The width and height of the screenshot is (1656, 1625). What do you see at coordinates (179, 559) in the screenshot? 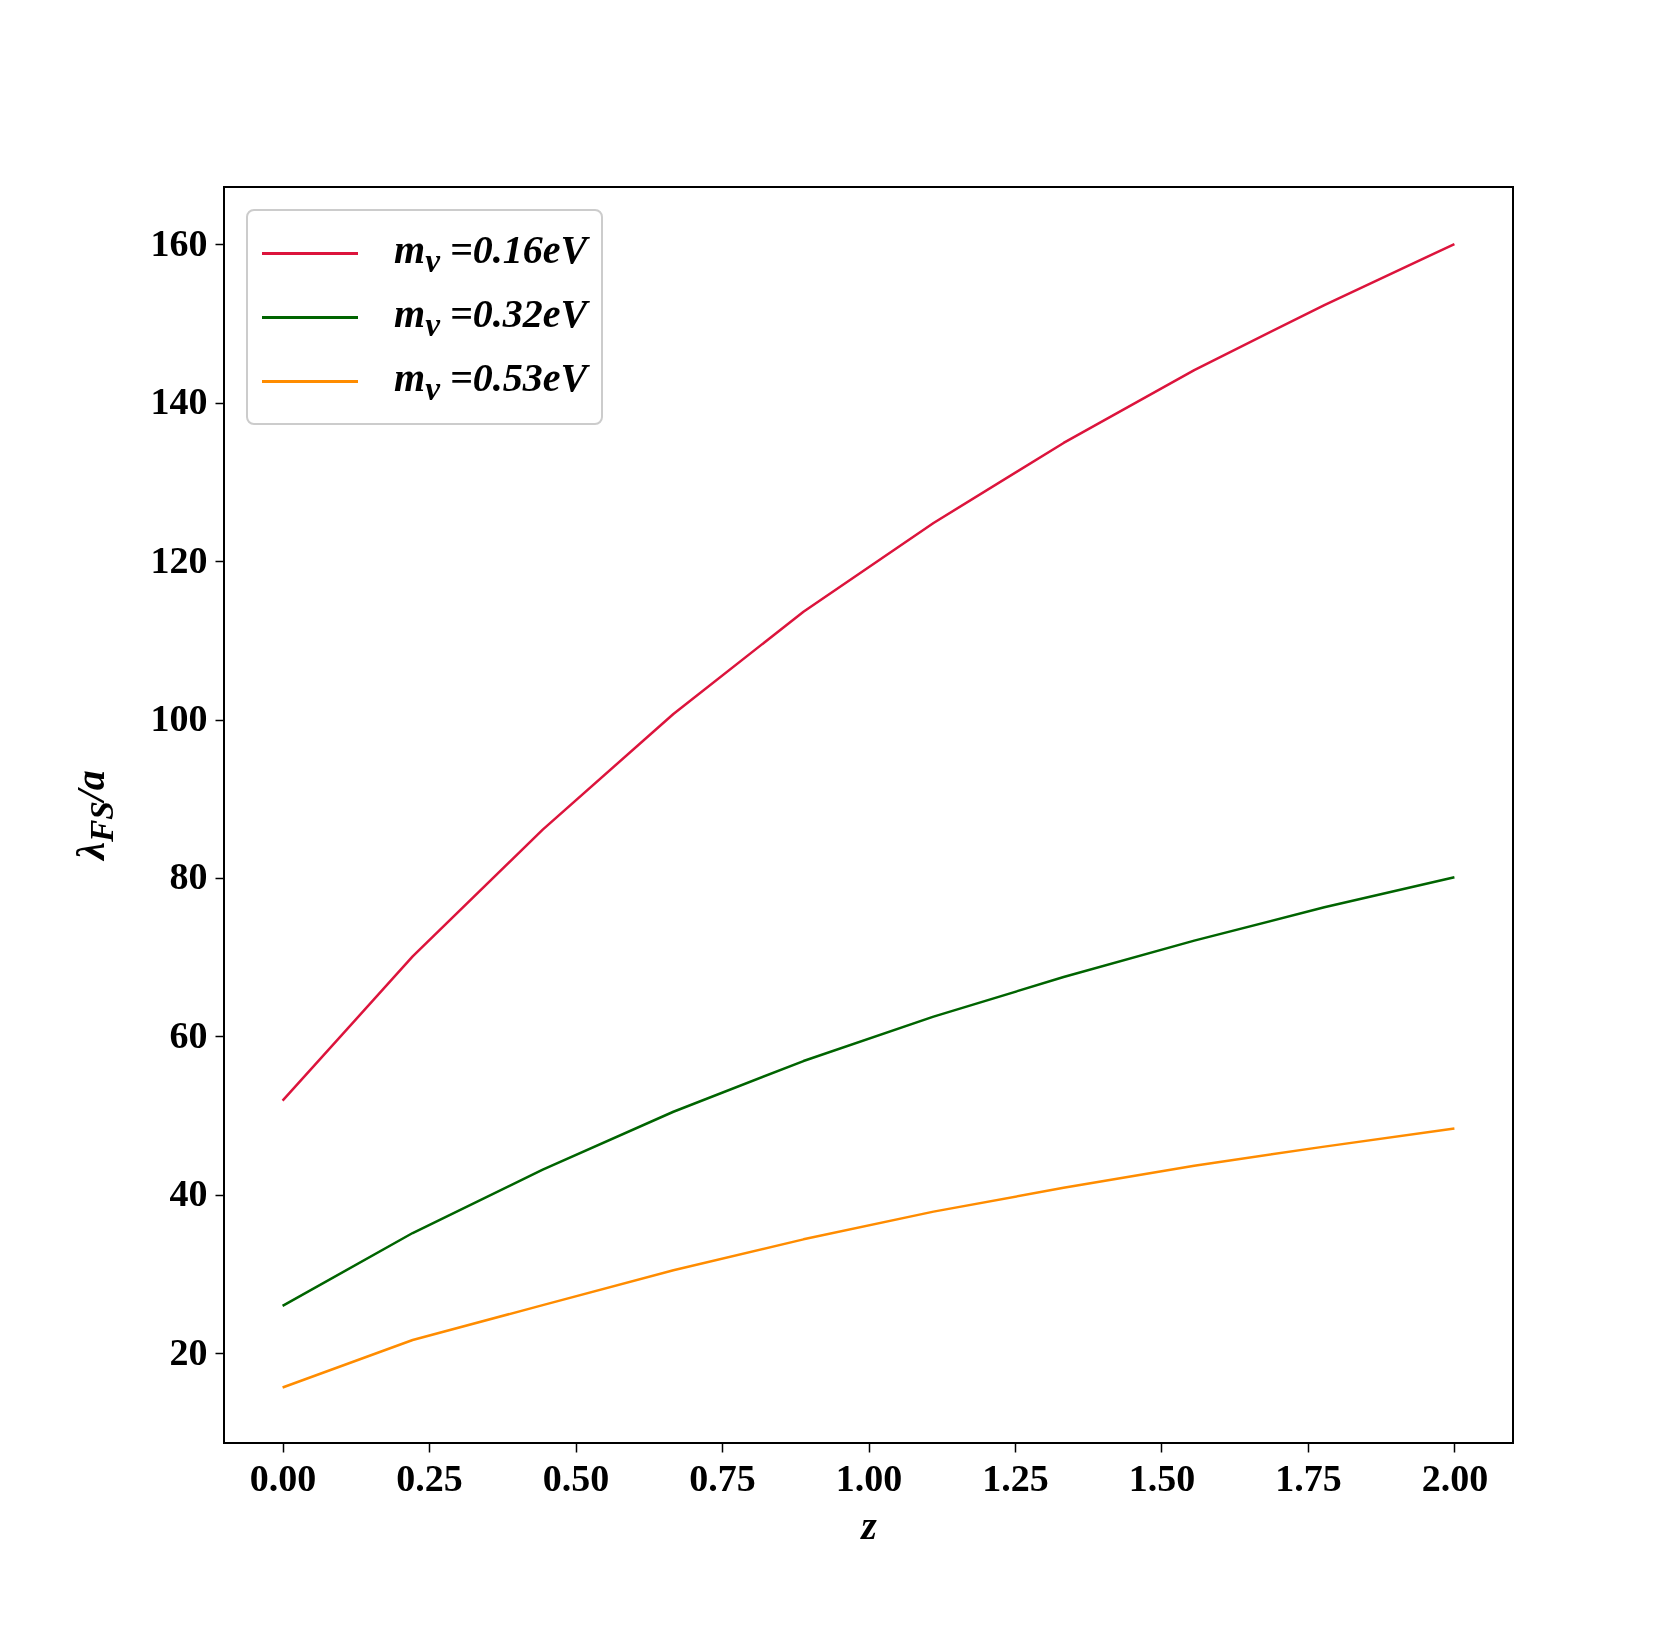
I see `y-tick-label: 120` at bounding box center [179, 559].